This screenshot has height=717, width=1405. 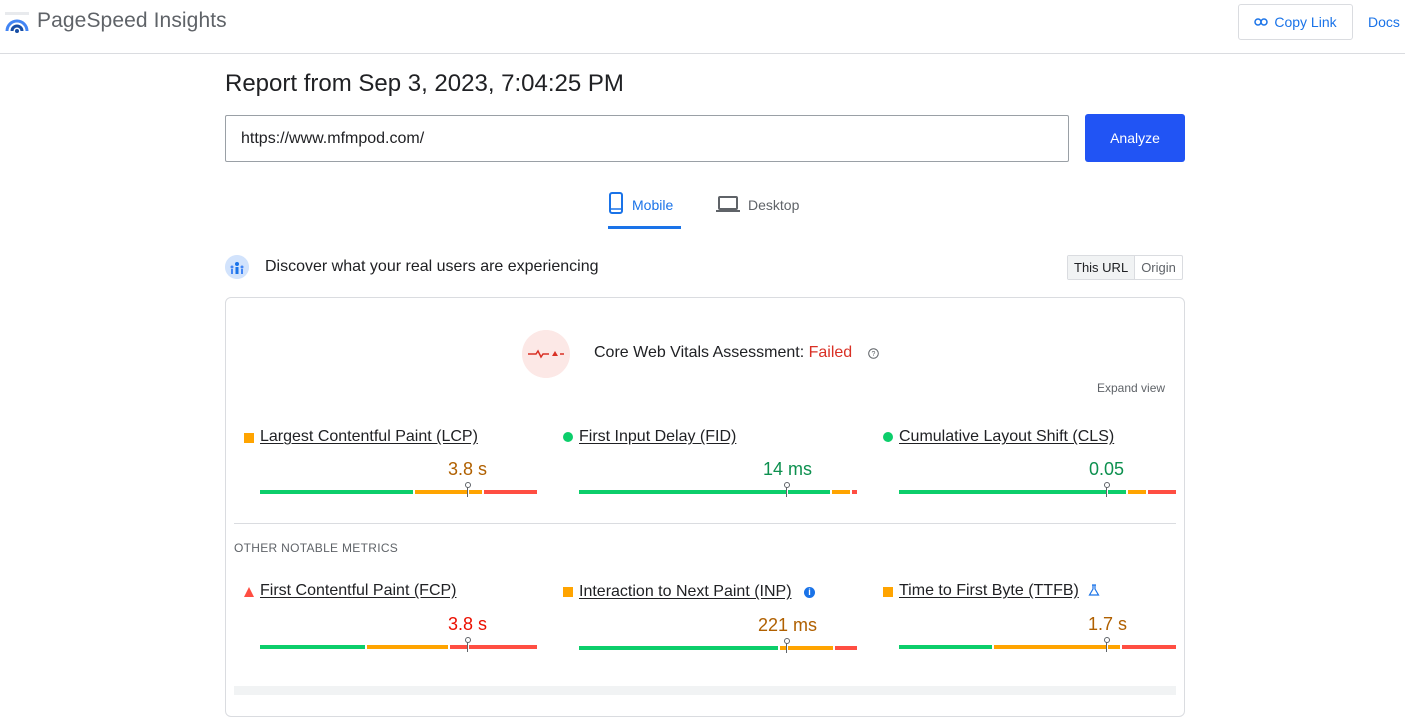 I want to click on fcp-p75-marker, so click(x=468, y=644).